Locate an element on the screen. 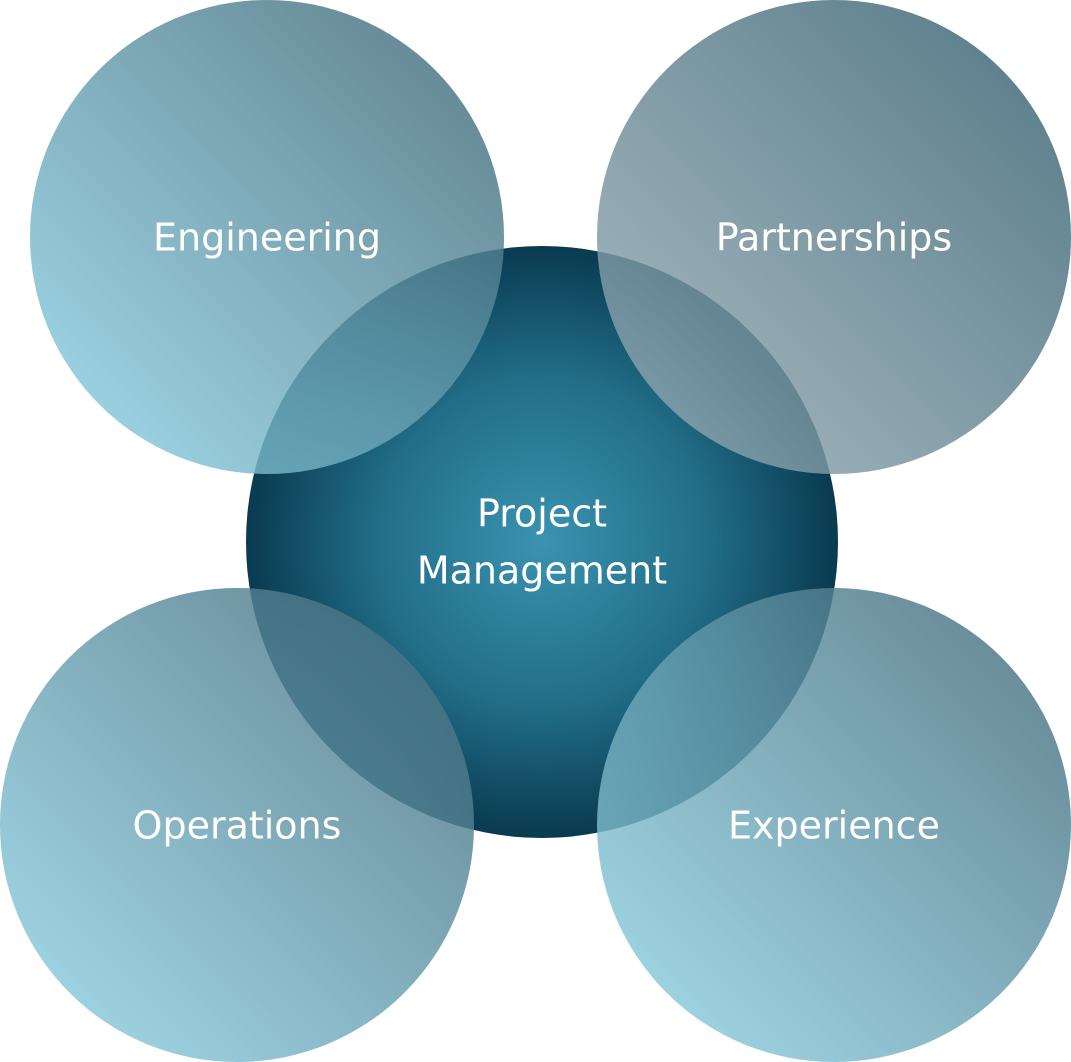 The width and height of the screenshot is (1071, 1062). project-management-label-line1: Project is located at coordinates (542, 514).